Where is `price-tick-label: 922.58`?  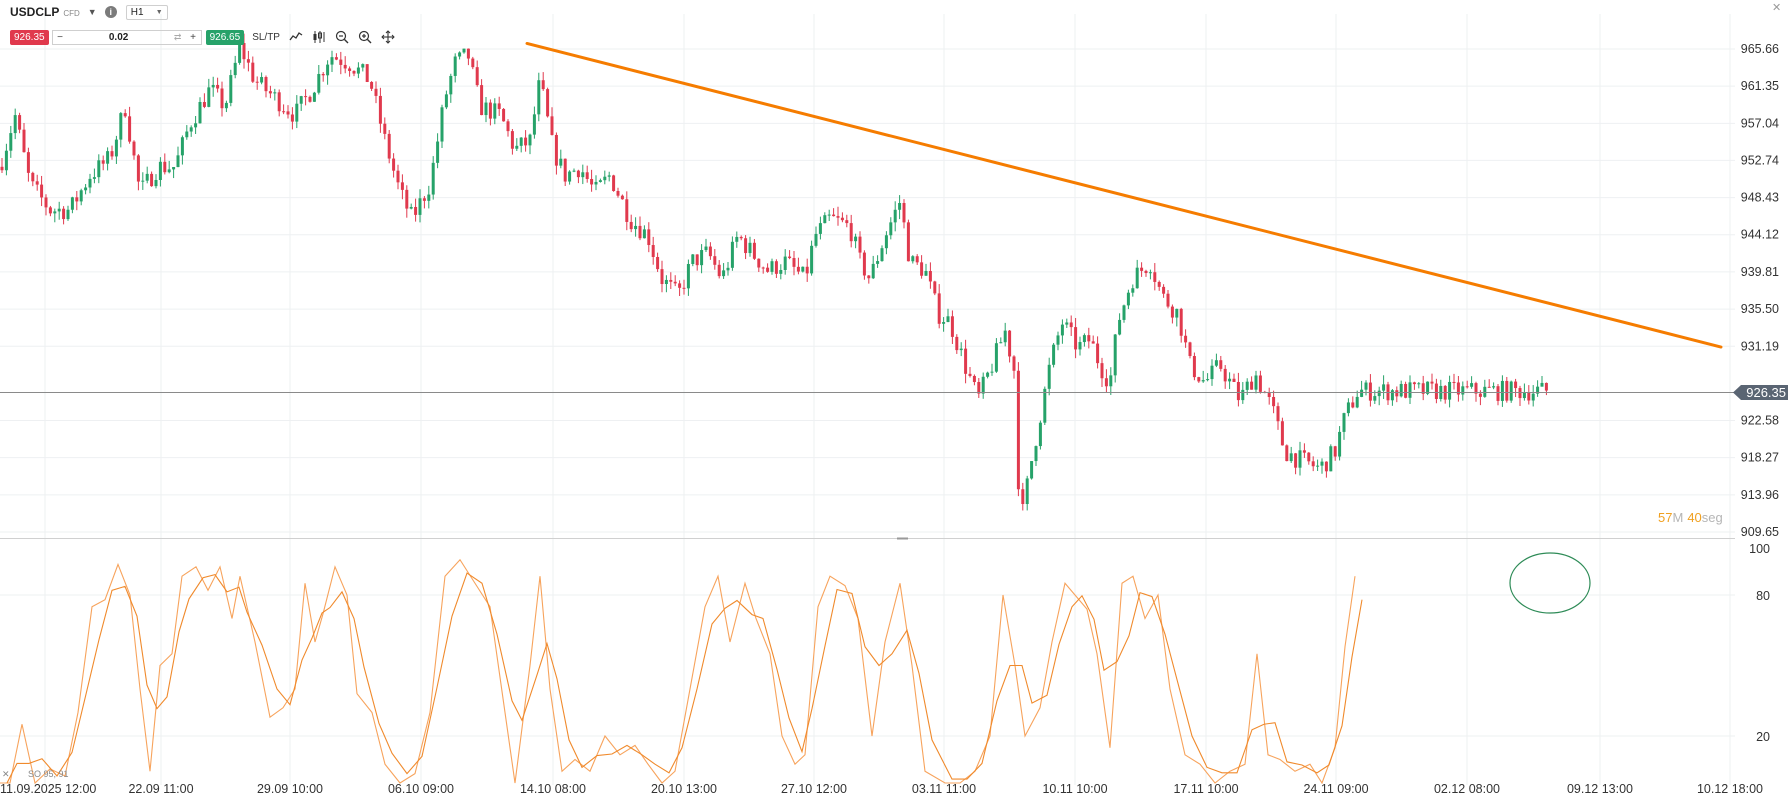 price-tick-label: 922.58 is located at coordinates (1760, 420).